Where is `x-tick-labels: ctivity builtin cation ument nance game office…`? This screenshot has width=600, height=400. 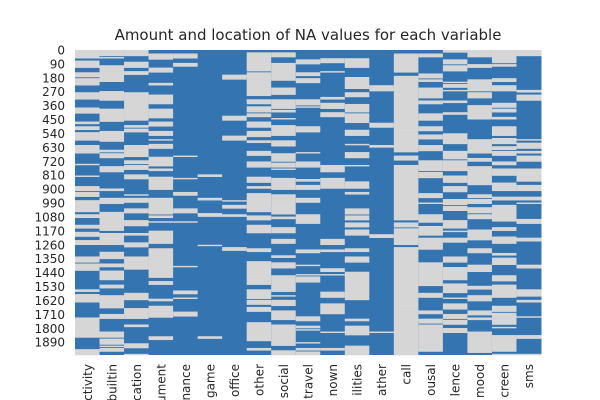 x-tick-labels: ctivity builtin cation ument nance game office… is located at coordinates (308, 382).